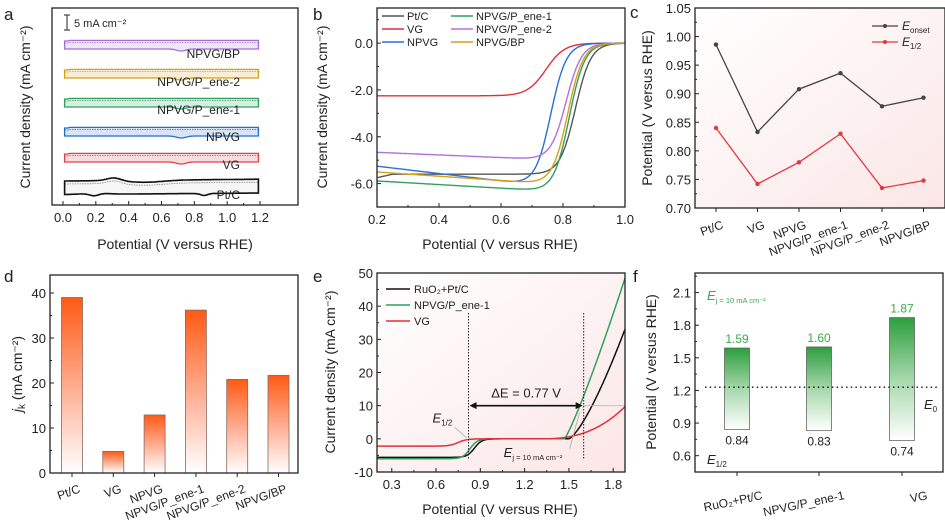 The height and width of the screenshot is (524, 945). What do you see at coordinates (634, 12) in the screenshot?
I see `panel-label-c: c` at bounding box center [634, 12].